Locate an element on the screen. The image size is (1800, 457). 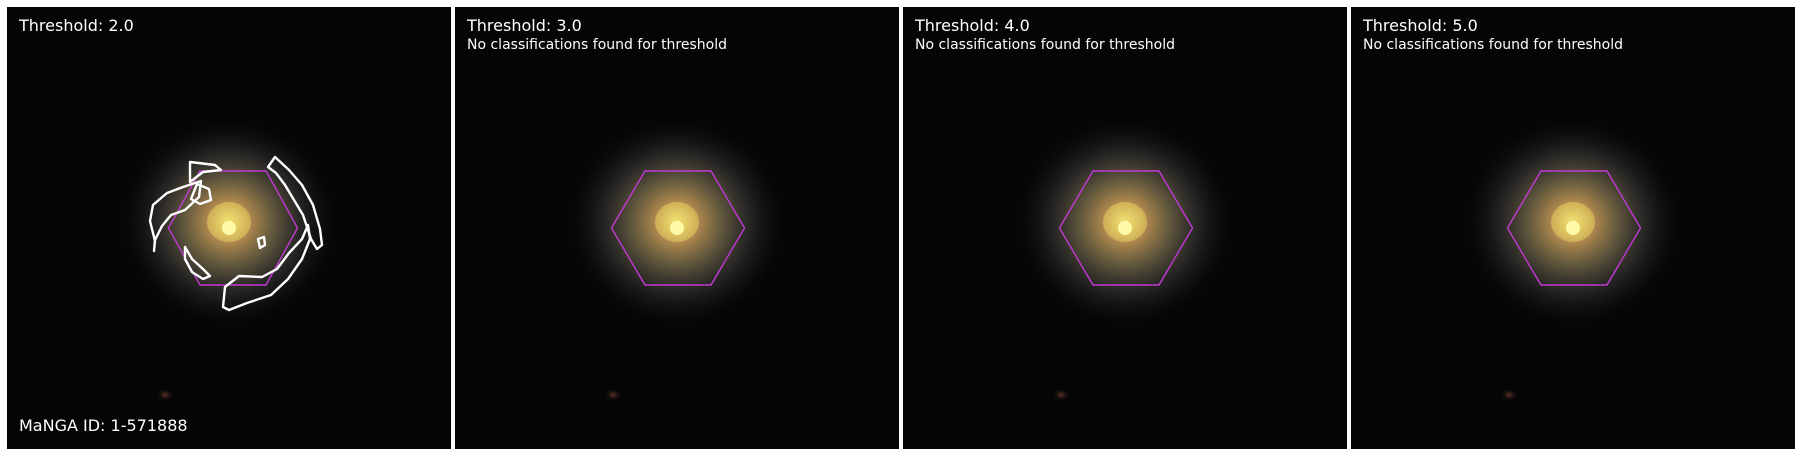
panel-title: Threshold: 4.0 is located at coordinates (972, 25).